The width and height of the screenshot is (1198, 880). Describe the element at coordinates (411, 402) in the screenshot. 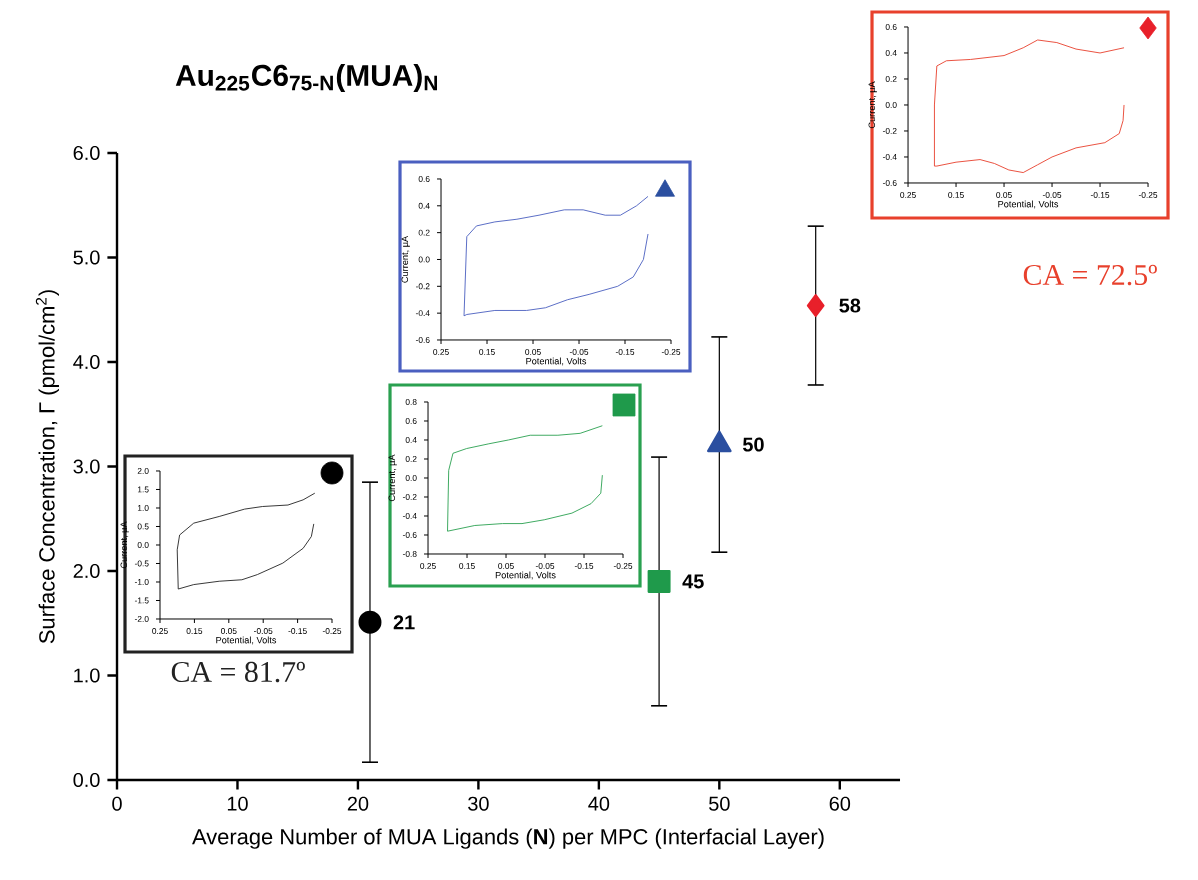

I see `y-tick-label: 0.8` at that location.